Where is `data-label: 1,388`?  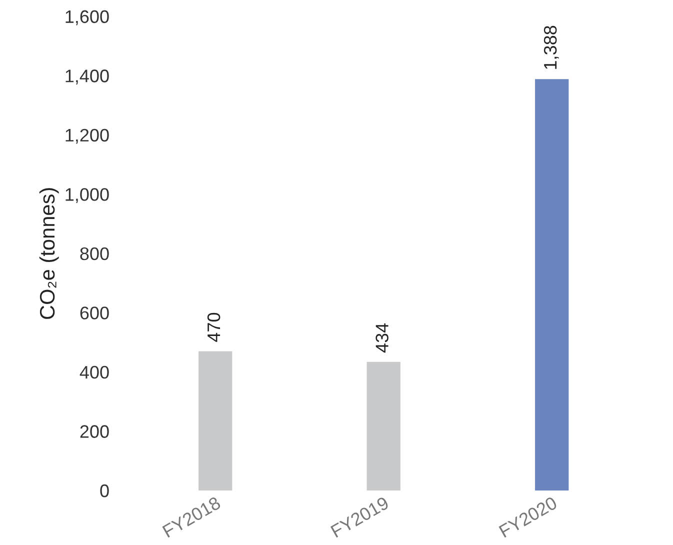
data-label: 1,388 is located at coordinates (551, 47).